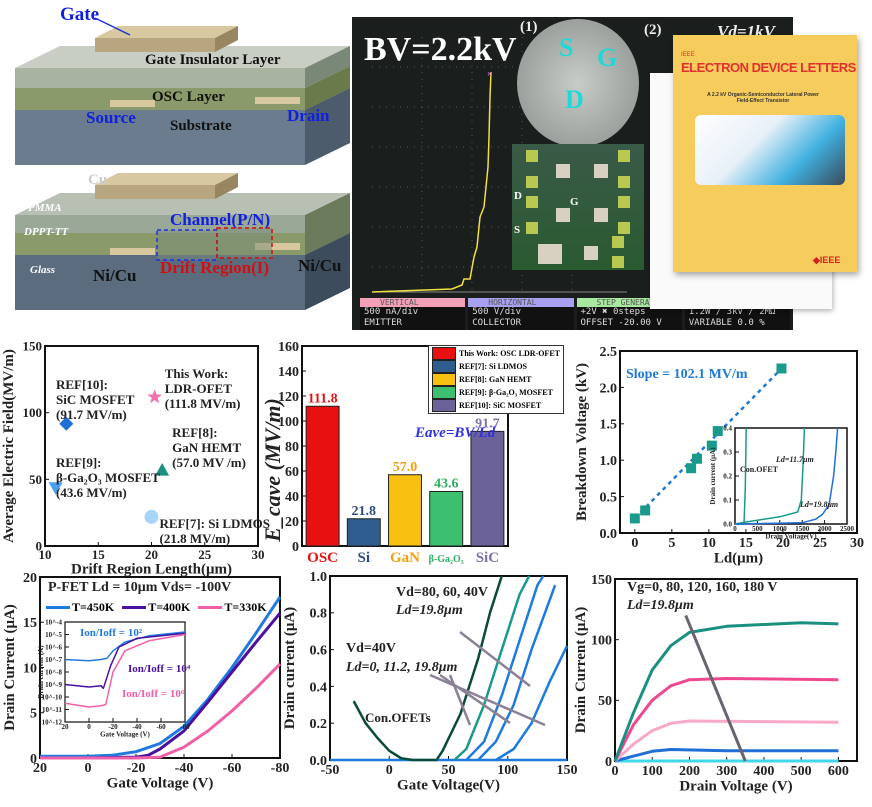 This screenshot has width=872, height=807. I want to click on legend-item: This Work: OSC LDR-OFET, so click(496, 353).